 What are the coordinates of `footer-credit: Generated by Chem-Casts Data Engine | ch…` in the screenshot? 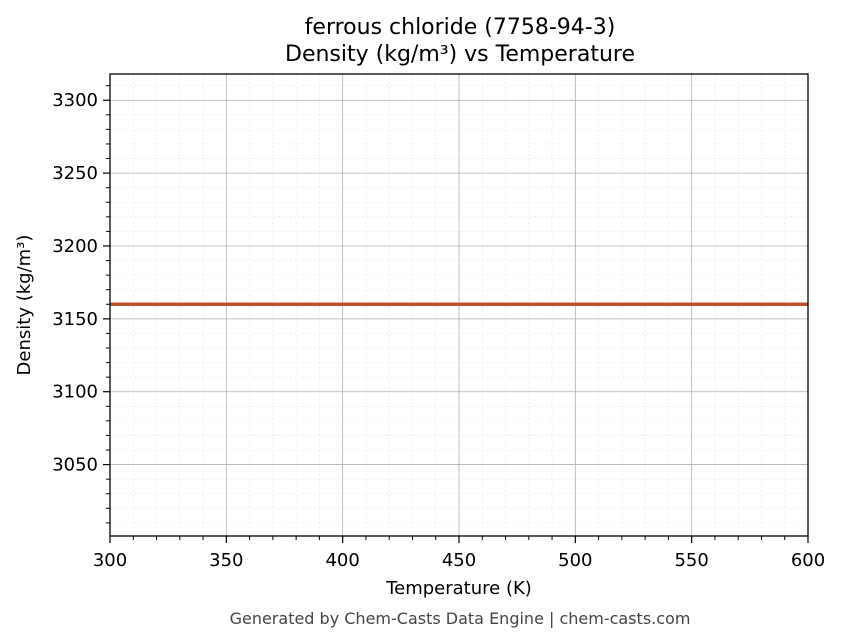 It's located at (460, 618).